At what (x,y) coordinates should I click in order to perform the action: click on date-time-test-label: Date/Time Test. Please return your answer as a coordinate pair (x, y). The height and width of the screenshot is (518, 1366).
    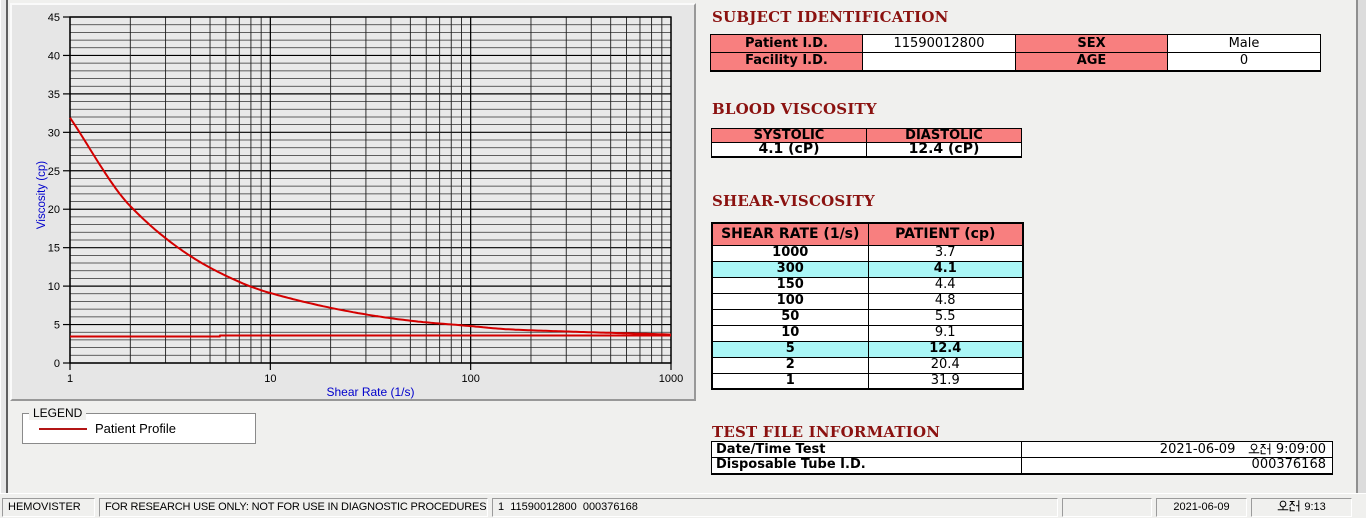
    Looking at the image, I should click on (866, 449).